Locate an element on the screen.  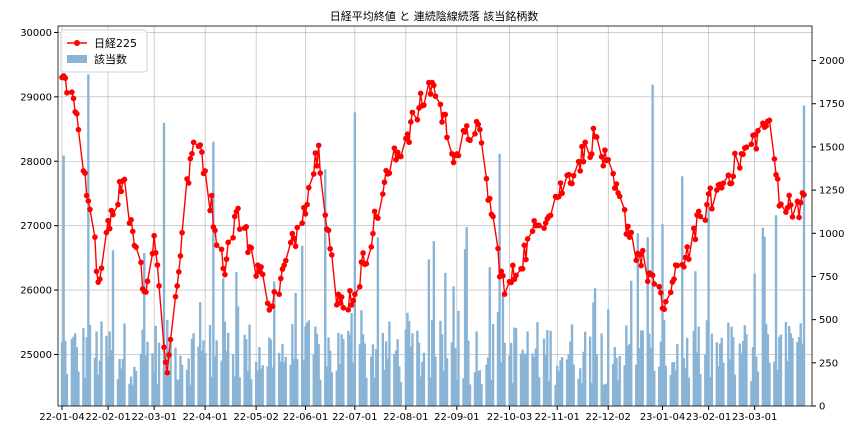
x-tick-label: 23-02-01 is located at coordinates (708, 417).